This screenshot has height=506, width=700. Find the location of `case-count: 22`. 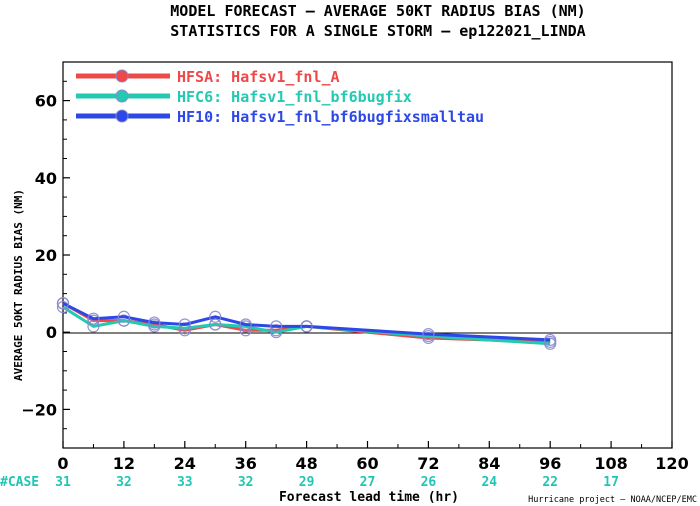

case-count: 22 is located at coordinates (550, 482).